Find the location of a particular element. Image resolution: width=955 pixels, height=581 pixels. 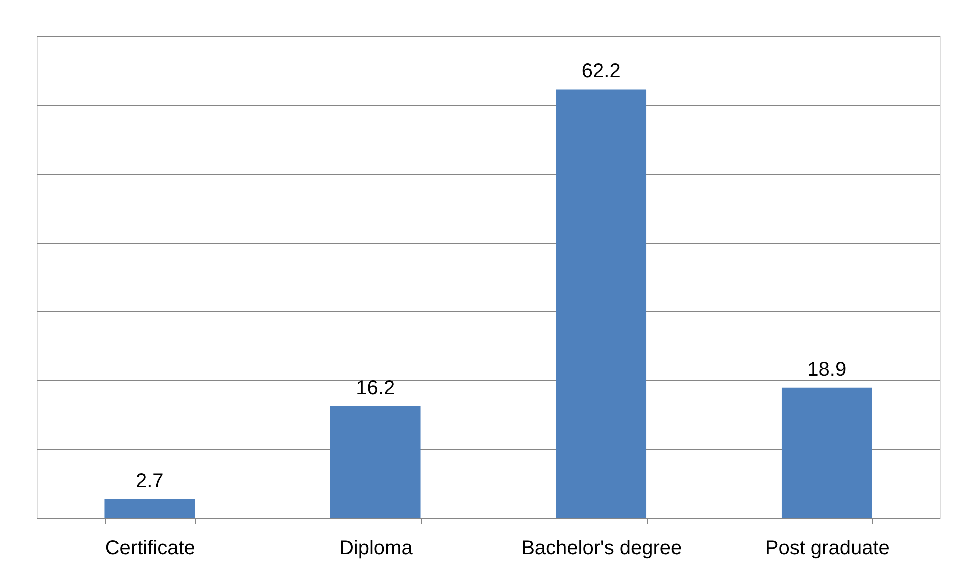

x-tick-label: Certificate is located at coordinates (150, 549).